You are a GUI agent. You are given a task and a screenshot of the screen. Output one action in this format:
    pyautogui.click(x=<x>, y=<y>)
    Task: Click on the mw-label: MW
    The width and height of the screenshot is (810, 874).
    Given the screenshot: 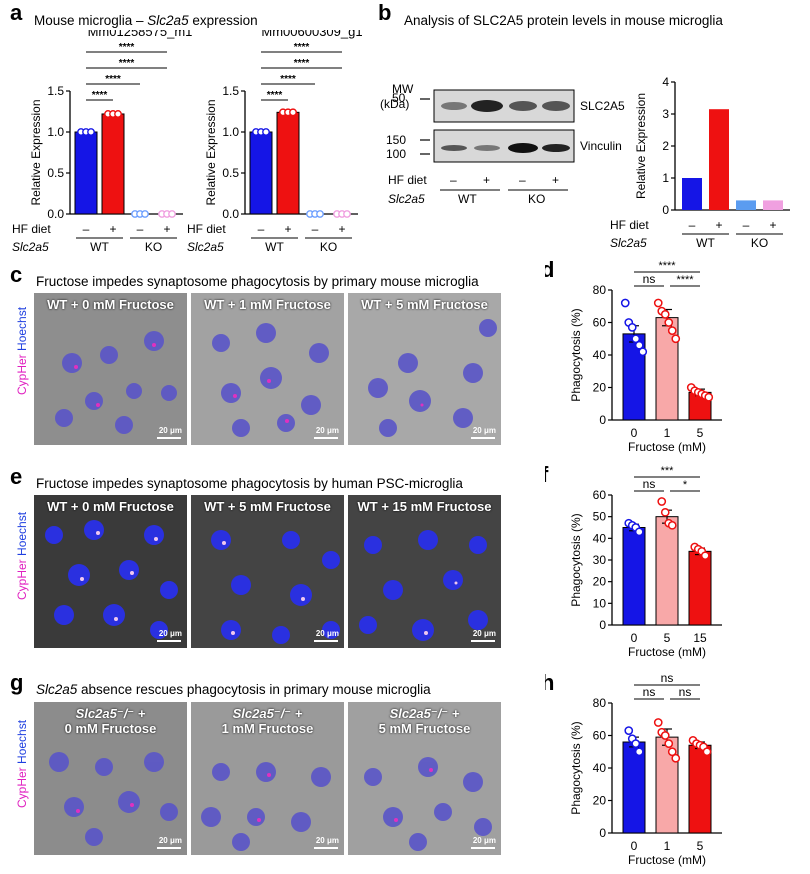 What is the action you would take?
    pyautogui.click(x=403, y=89)
    